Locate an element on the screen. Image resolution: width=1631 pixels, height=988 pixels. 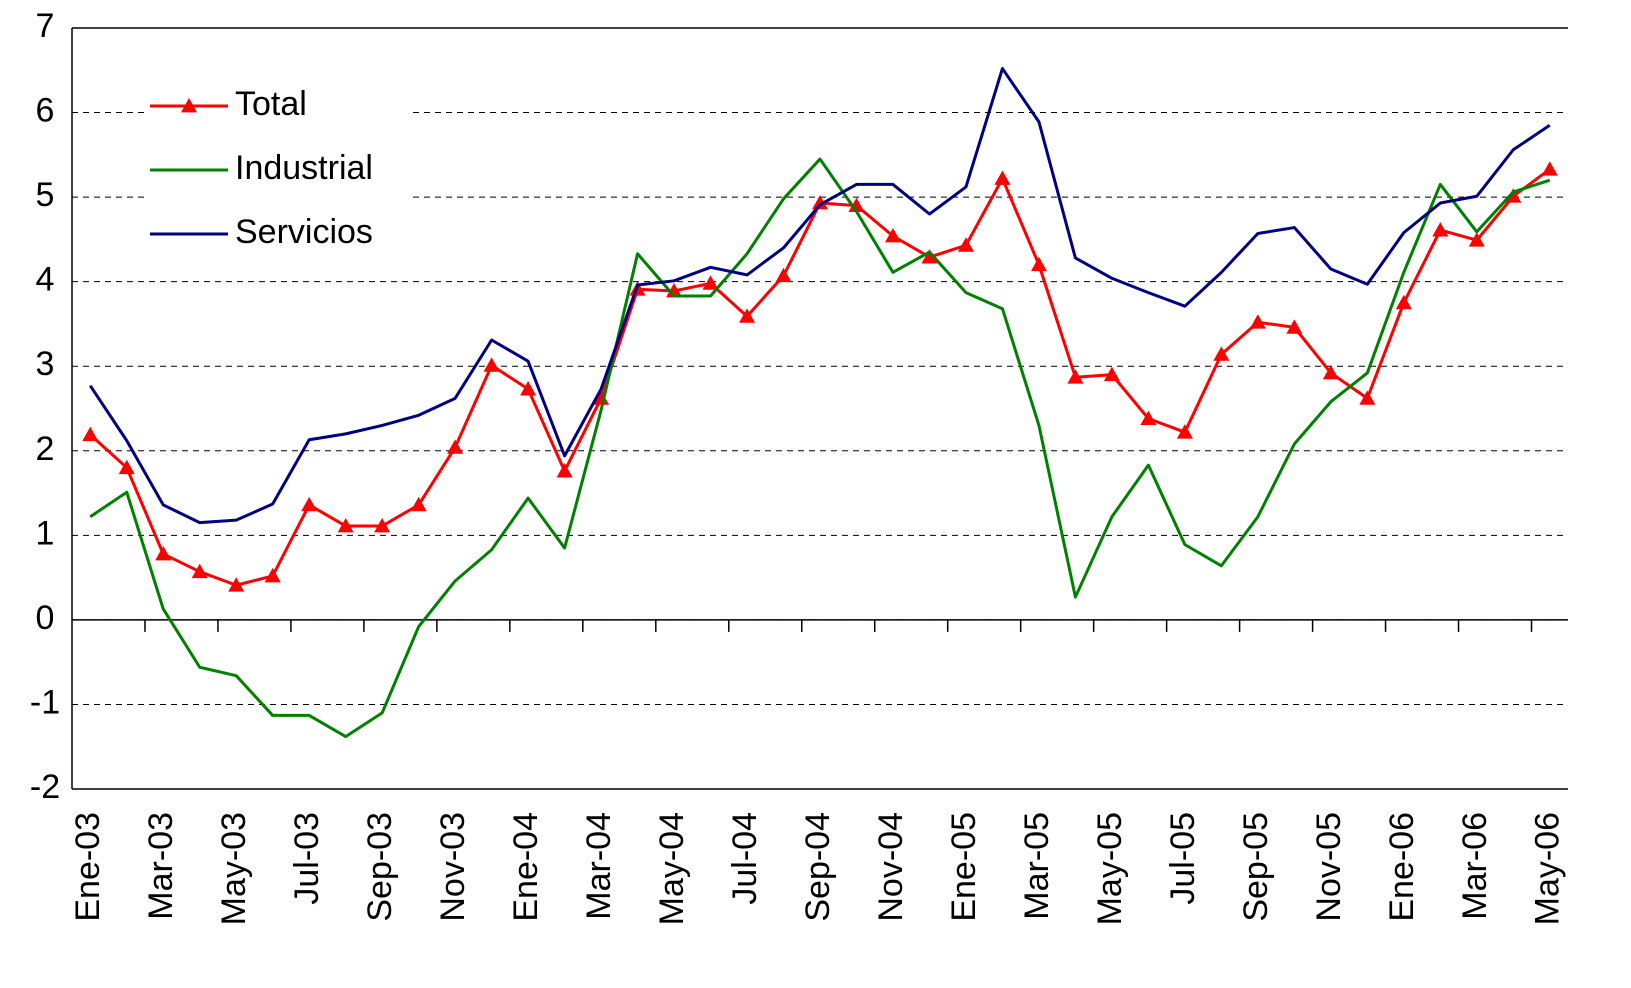
legend-label: Industrial is located at coordinates (304, 168).